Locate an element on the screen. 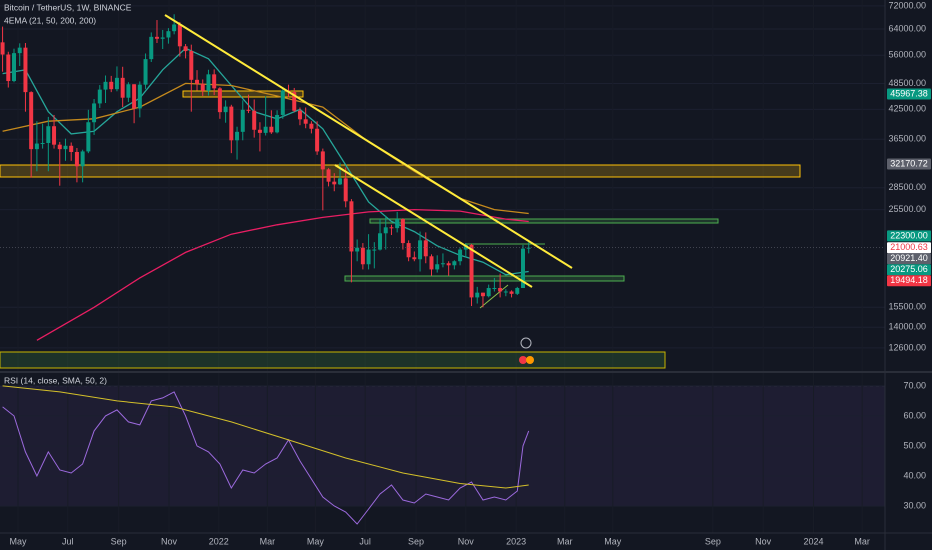 Image resolution: width=932 pixels, height=550 pixels. price-badge-label: 22300.00 is located at coordinates (909, 235).